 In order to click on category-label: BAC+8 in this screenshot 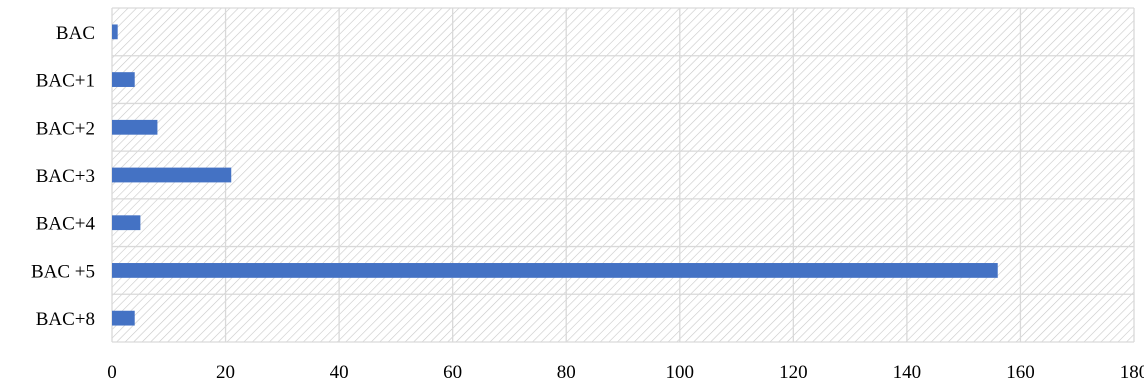, I will do `click(65, 319)`.